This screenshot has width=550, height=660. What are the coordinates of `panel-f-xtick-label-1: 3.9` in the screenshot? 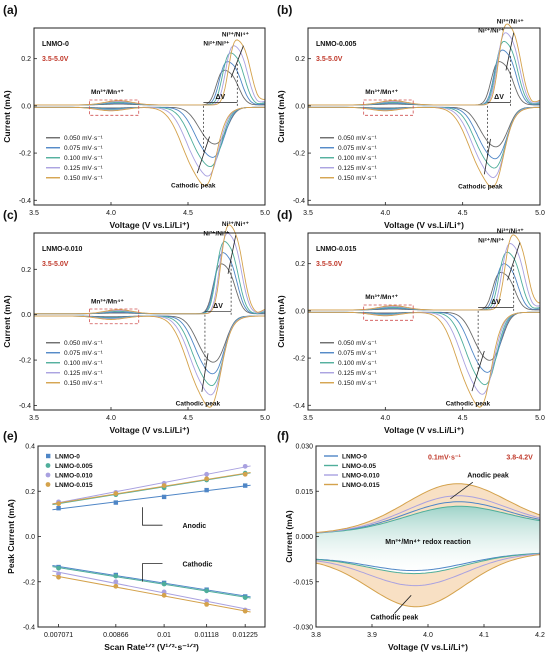 It's located at (372, 635).